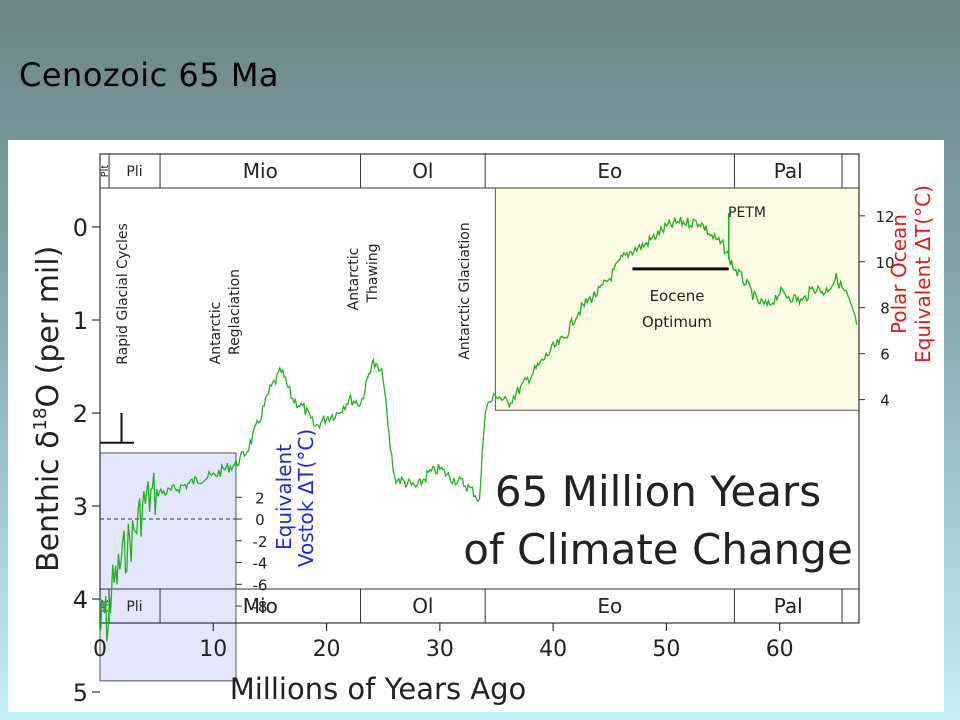 The width and height of the screenshot is (960, 720). What do you see at coordinates (260, 498) in the screenshot?
I see `vostok-tick-label: 2` at bounding box center [260, 498].